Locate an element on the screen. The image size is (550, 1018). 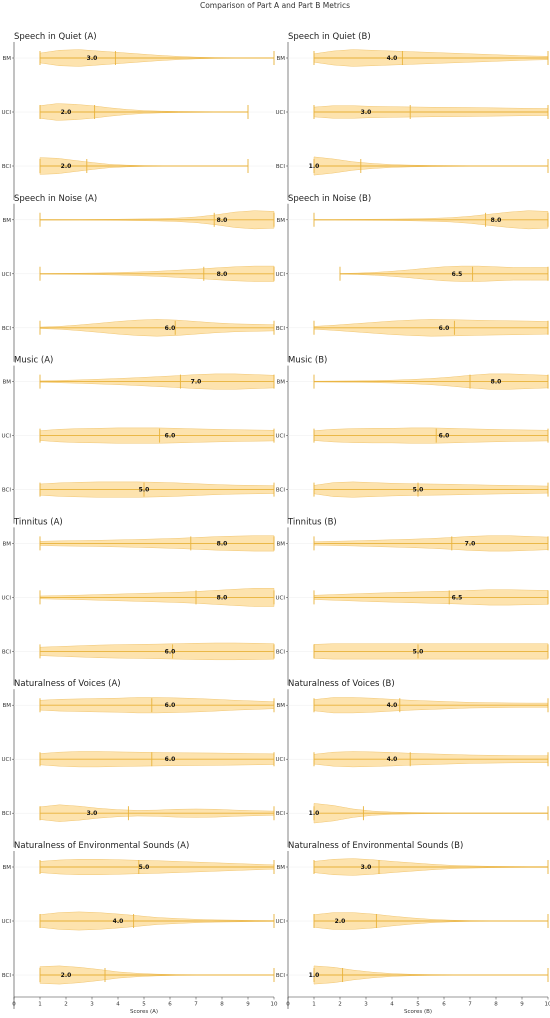
violin-panel: Music (A) BM 7.0 UCI 6.0 BCI 5.0 is located at coordinates (138, 440).